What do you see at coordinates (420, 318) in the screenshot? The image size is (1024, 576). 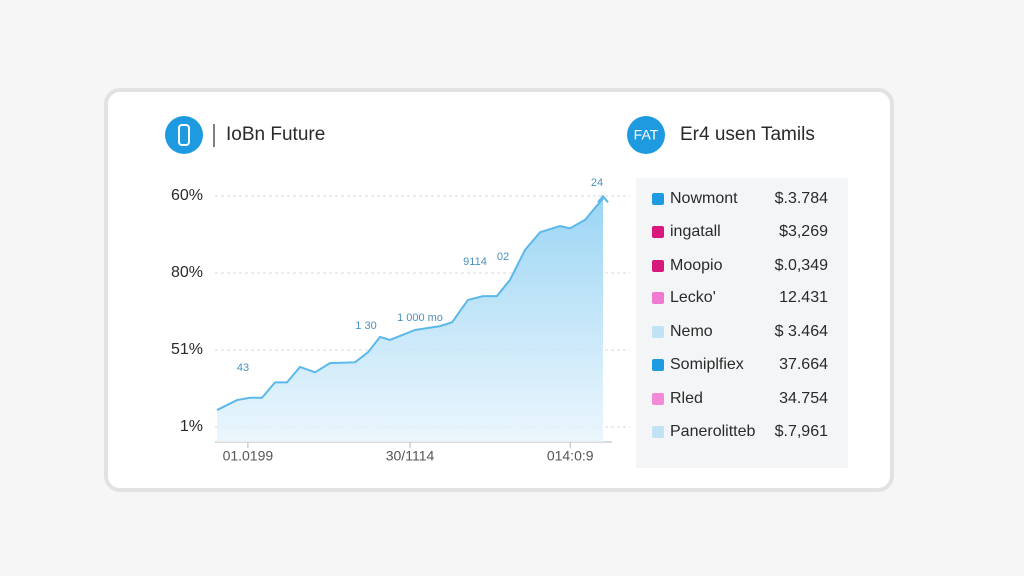 I see `annotation: 1 000 mo` at bounding box center [420, 318].